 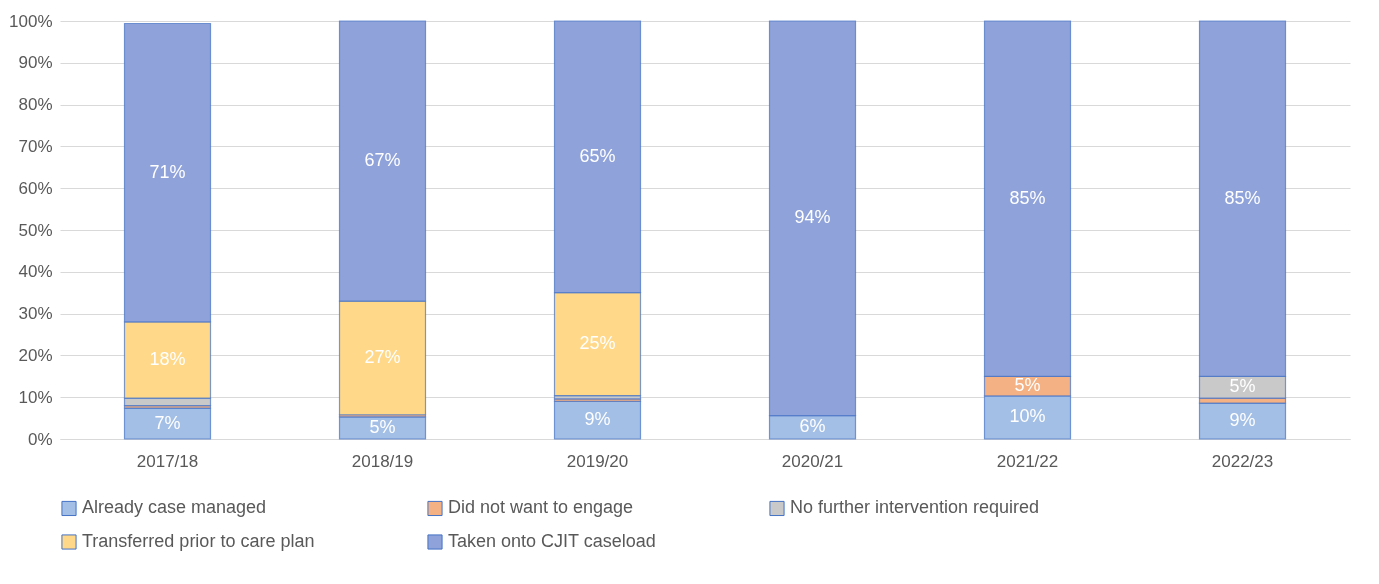 What do you see at coordinates (597, 343) in the screenshot?
I see `data-label: 25%` at bounding box center [597, 343].